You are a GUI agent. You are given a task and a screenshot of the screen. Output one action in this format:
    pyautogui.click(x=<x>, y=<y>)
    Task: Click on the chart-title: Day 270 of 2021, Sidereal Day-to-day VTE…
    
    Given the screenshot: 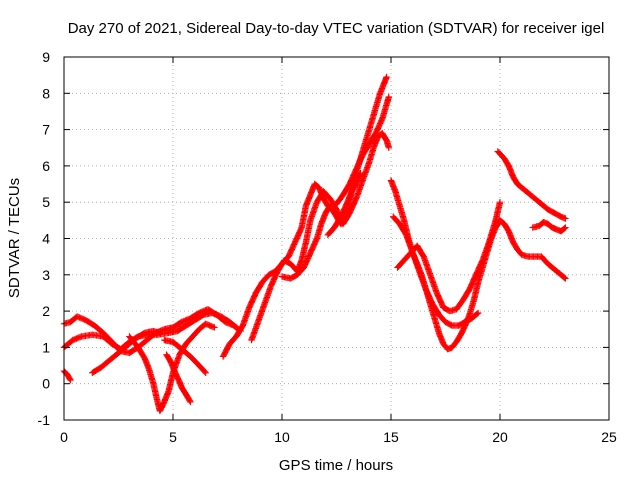 What is the action you would take?
    pyautogui.click(x=336, y=28)
    